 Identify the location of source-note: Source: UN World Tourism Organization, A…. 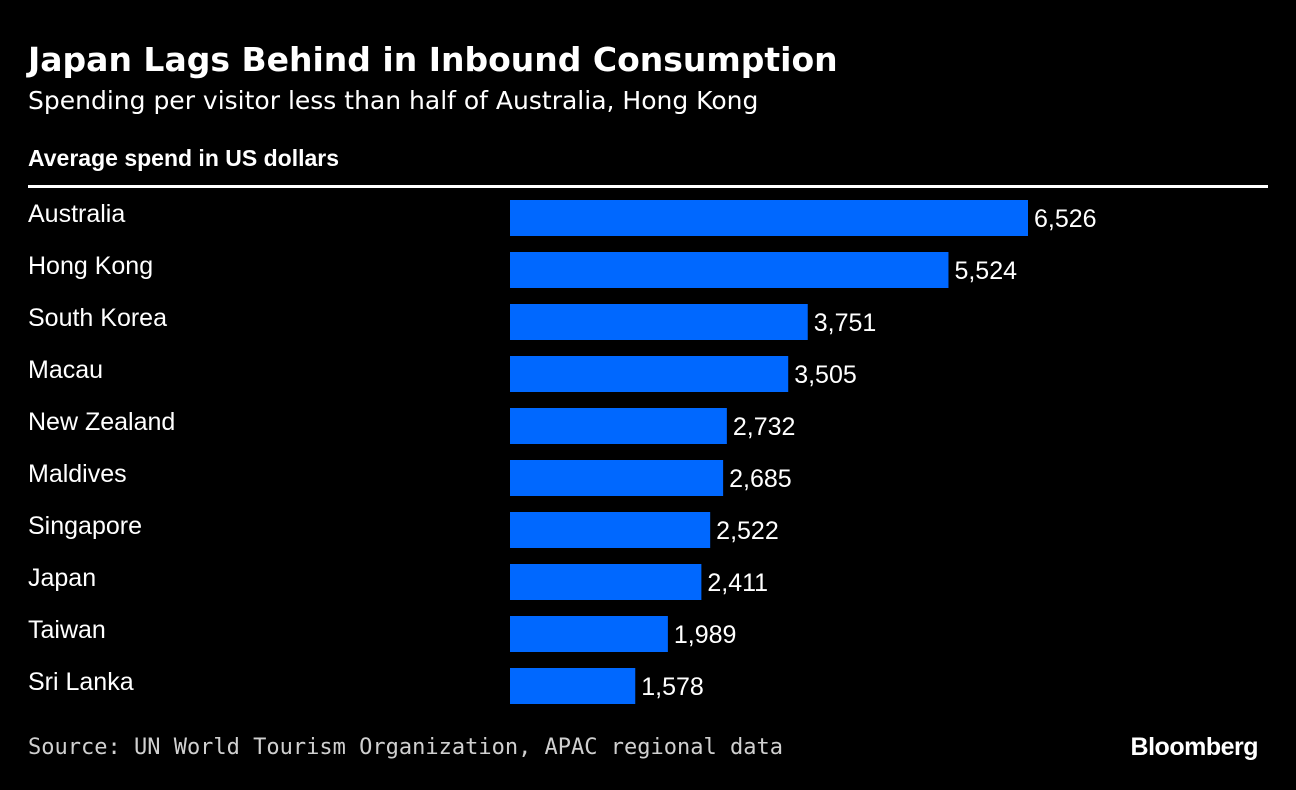
(405, 747).